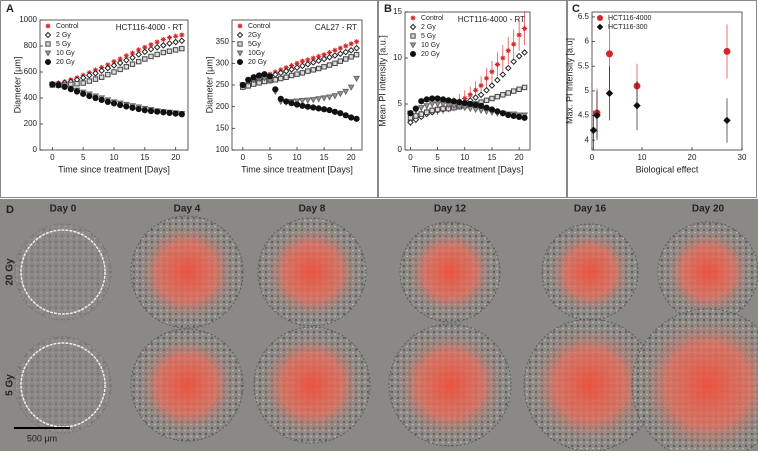 The image size is (758, 456). Describe the element at coordinates (149, 27) in the screenshot. I see `chart-title: HCT116-4000 - RT` at that location.